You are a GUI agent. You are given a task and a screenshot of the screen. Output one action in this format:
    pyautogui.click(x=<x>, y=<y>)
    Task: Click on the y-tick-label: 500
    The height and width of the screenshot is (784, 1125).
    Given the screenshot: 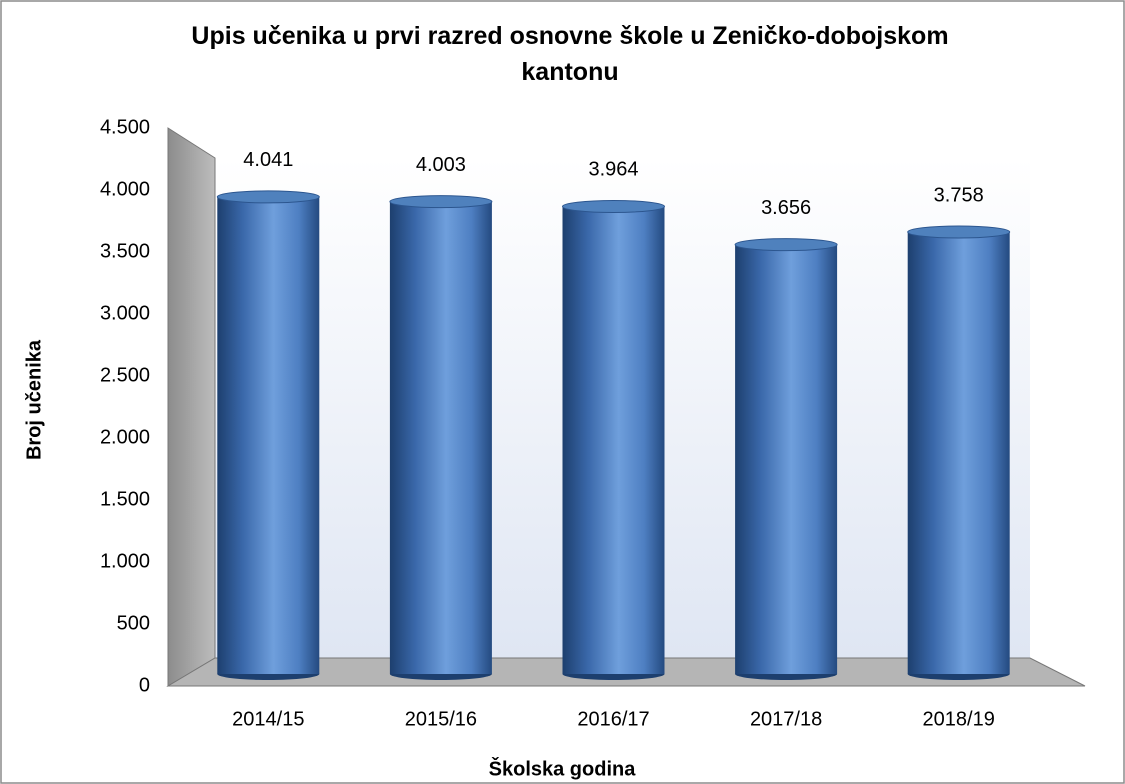 What is the action you would take?
    pyautogui.click(x=133, y=623)
    